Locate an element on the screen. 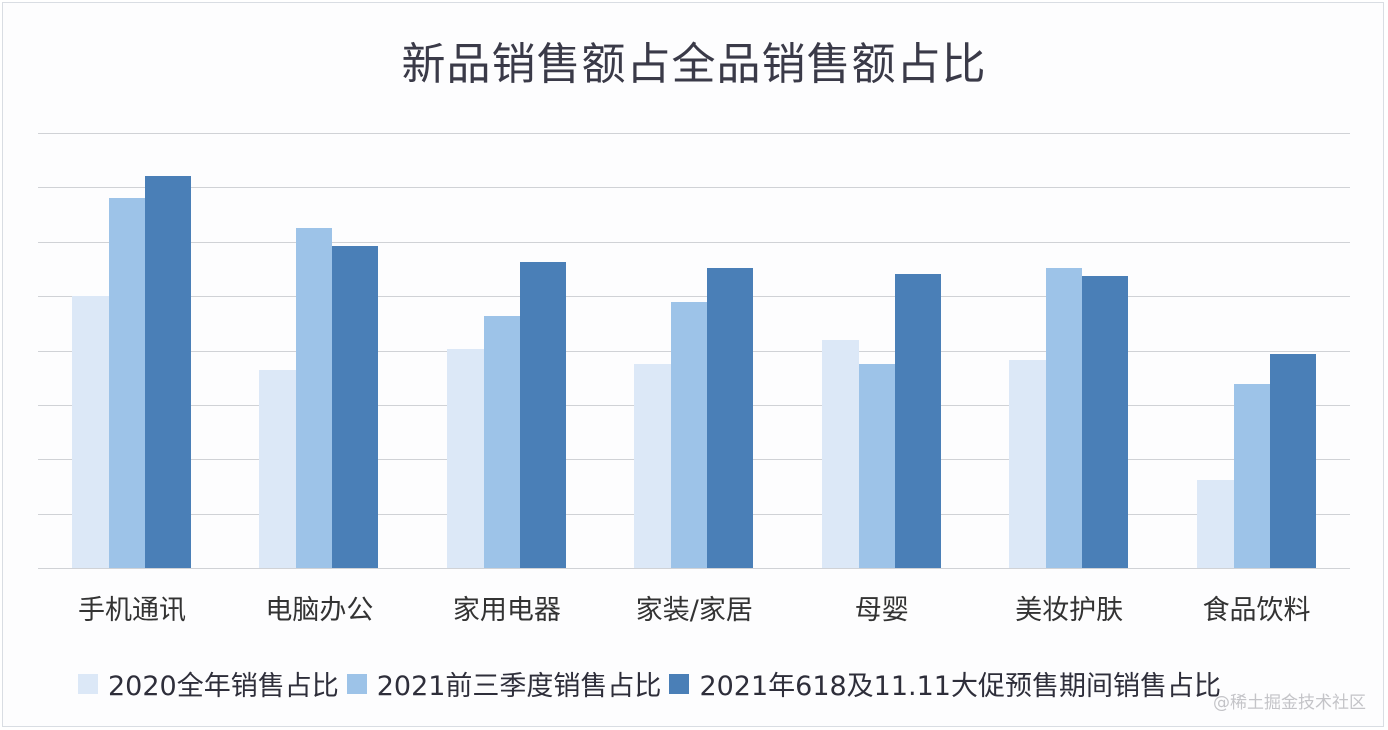 This screenshot has width=1388, height=730. legend-item: 2021前三季度销售占比 is located at coordinates (504, 683).